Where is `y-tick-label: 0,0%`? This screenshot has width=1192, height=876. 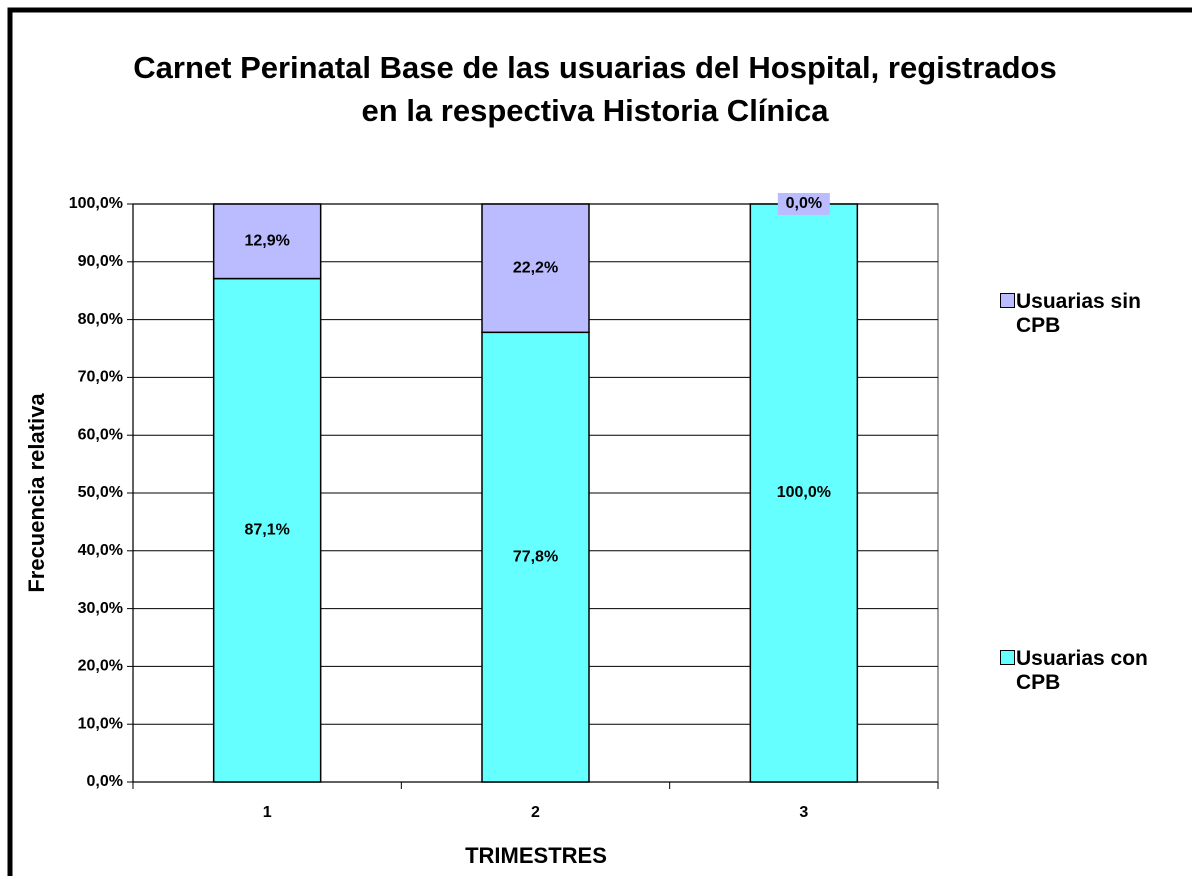 y-tick-label: 0,0% is located at coordinates (105, 781).